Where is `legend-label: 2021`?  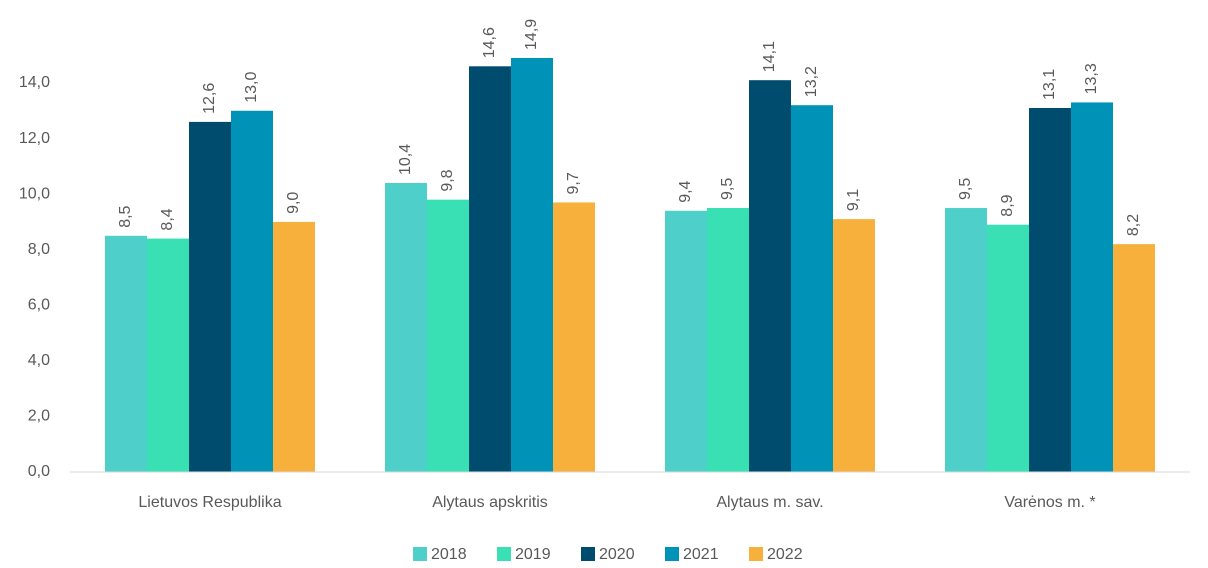 legend-label: 2021 is located at coordinates (701, 554).